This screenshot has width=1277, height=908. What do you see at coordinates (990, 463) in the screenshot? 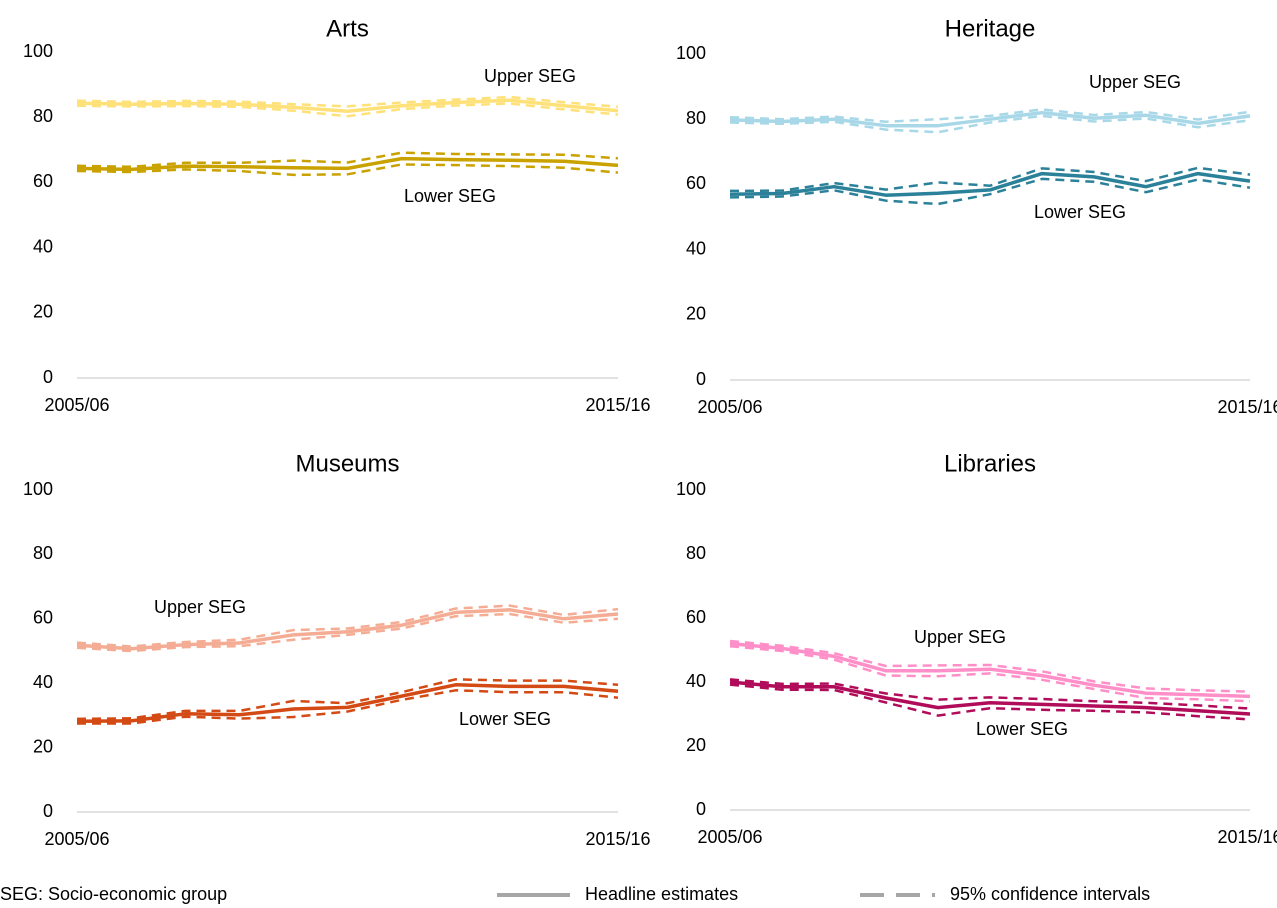
I see `chart-title: Libraries` at bounding box center [990, 463].